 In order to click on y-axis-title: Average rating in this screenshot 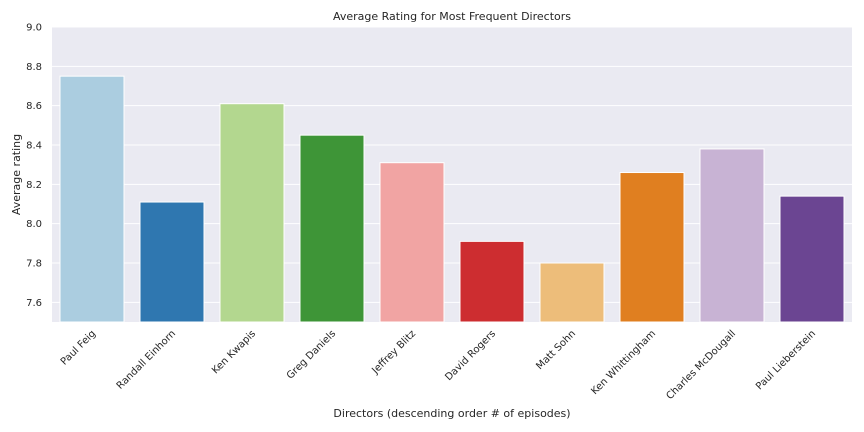, I will do `click(16, 174)`.